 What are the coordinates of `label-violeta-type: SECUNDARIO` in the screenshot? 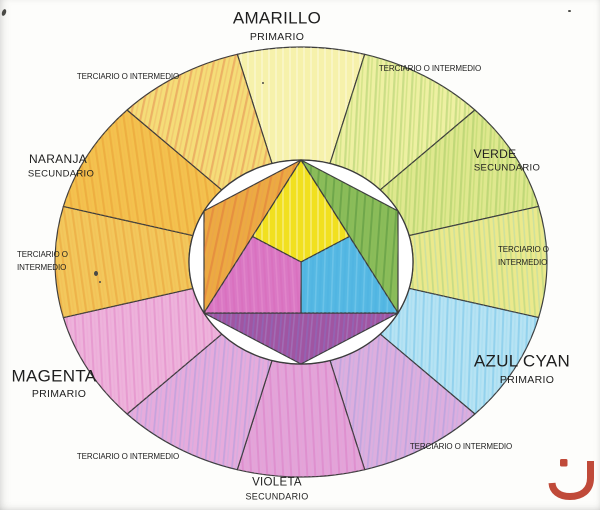 It's located at (277, 496).